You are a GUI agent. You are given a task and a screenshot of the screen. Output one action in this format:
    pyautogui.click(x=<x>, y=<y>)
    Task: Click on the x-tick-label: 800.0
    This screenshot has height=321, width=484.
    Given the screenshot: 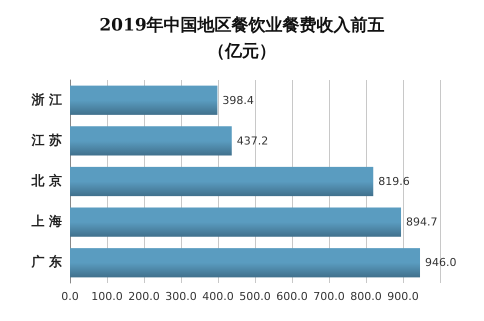 What is the action you would take?
    pyautogui.click(x=366, y=296)
    